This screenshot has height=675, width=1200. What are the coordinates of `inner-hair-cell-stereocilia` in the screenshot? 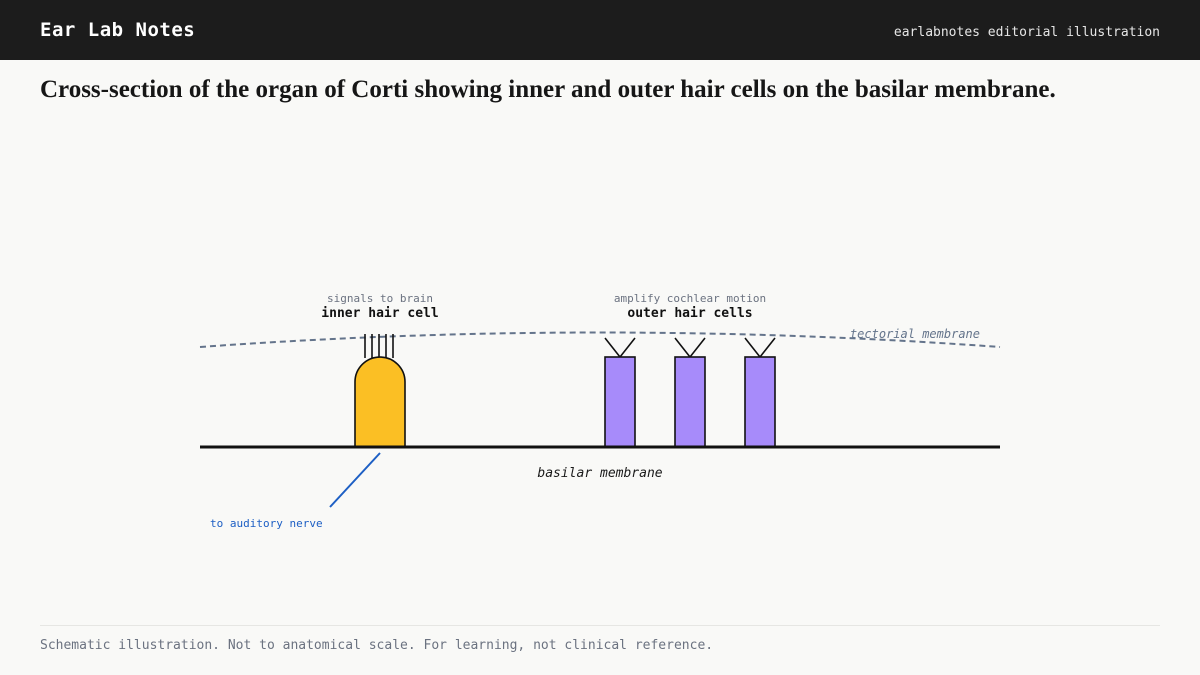 It's located at (379, 346).